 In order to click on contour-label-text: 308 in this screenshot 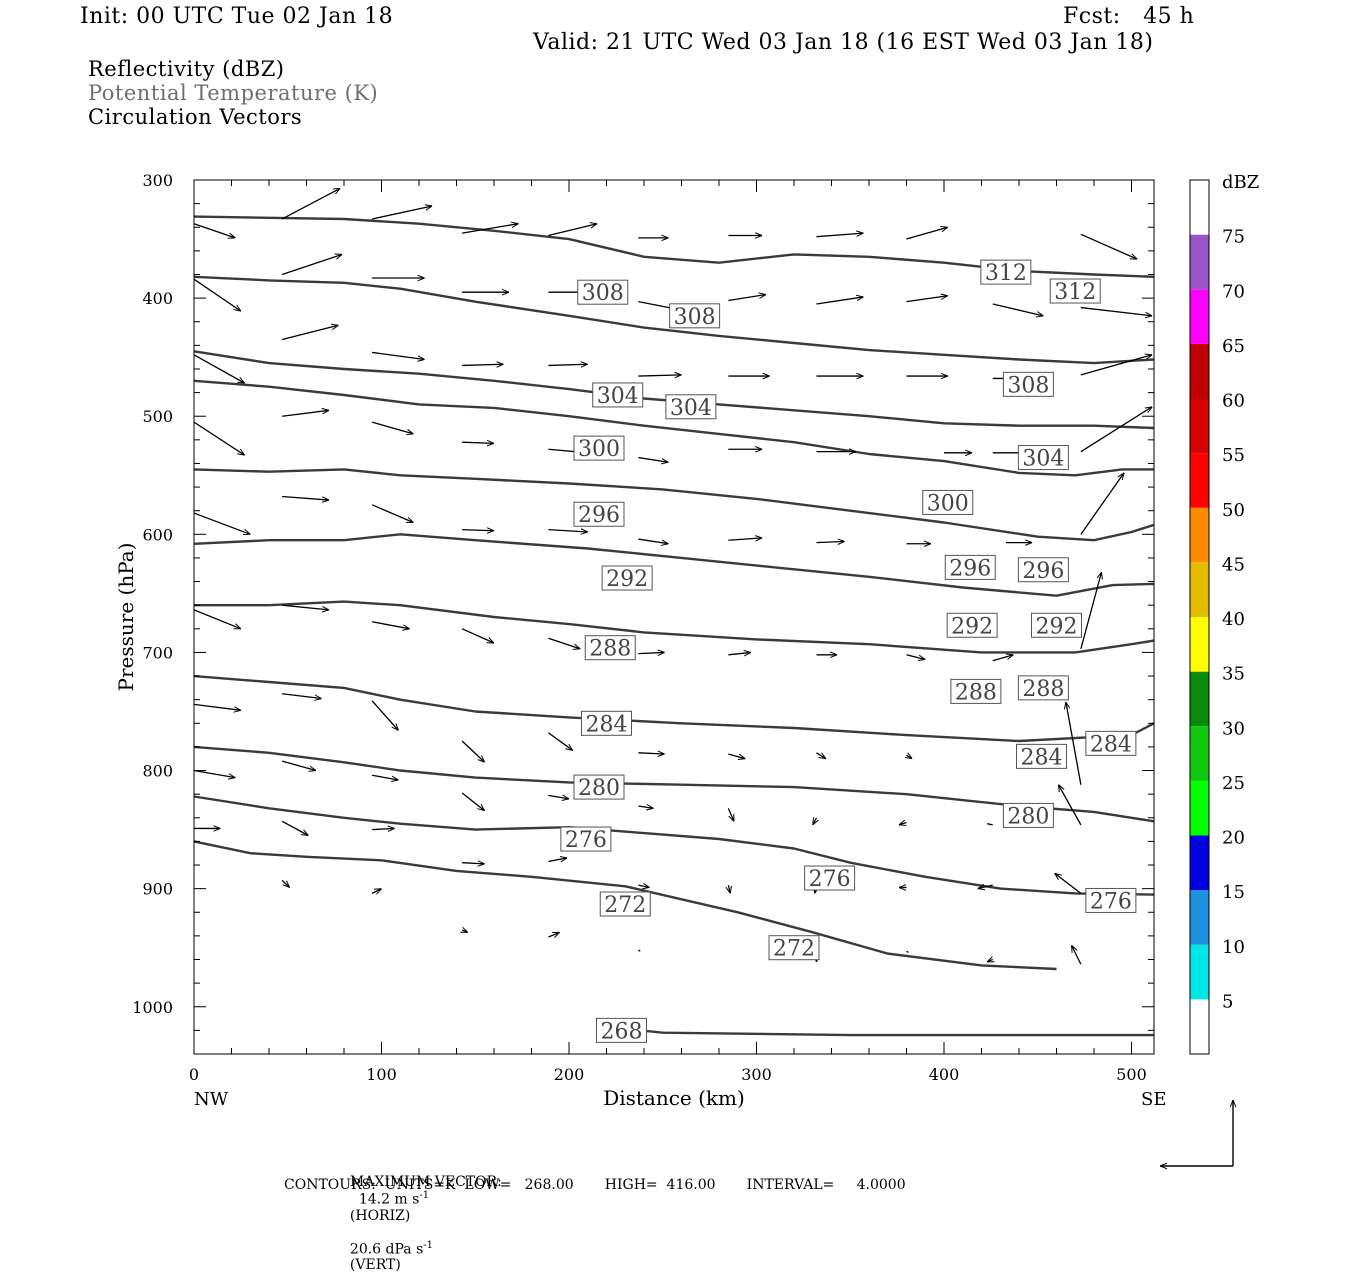, I will do `click(1028, 385)`.